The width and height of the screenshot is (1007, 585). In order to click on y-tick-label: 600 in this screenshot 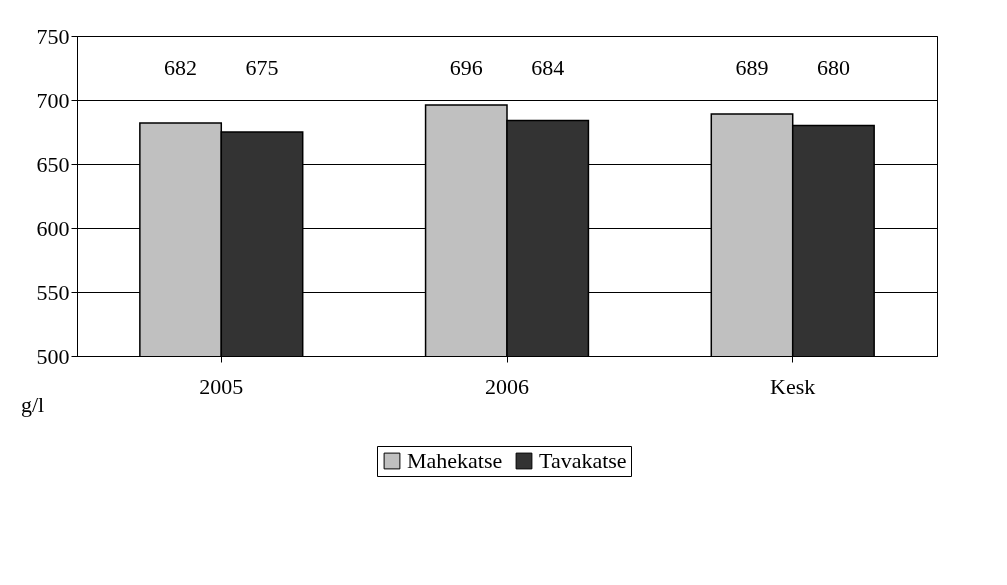, I will do `click(53, 228)`.